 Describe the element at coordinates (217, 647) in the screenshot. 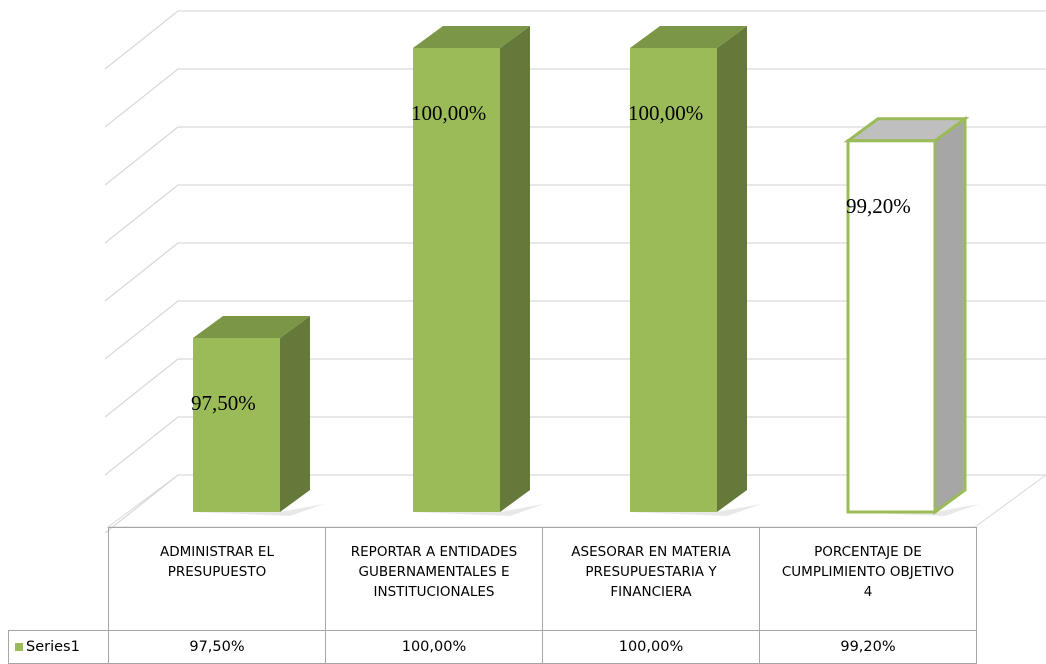

I see `table-value: 97,50%` at that location.